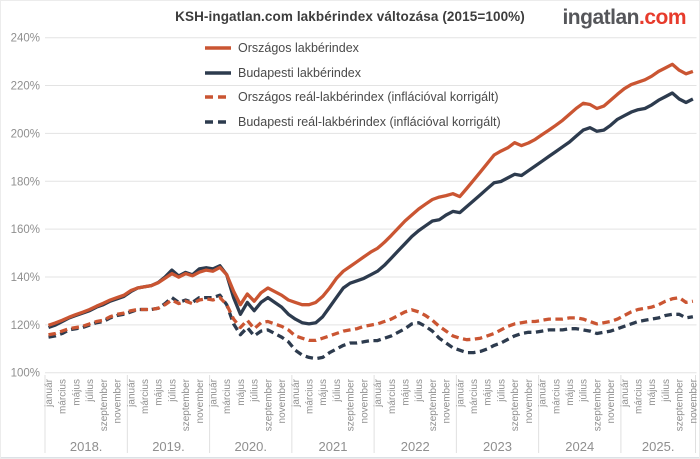 The image size is (700, 459). What do you see at coordinates (250, 446) in the screenshot?
I see `x-year-label: 2020.` at bounding box center [250, 446].